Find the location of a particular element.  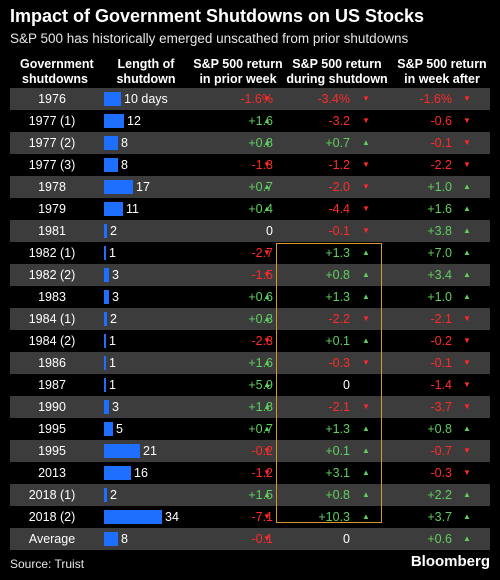

table-row: 1982 (1) 1 -2.7 ▼ +1.3 ▲ +7.0 ▲ is located at coordinates (250, 253).